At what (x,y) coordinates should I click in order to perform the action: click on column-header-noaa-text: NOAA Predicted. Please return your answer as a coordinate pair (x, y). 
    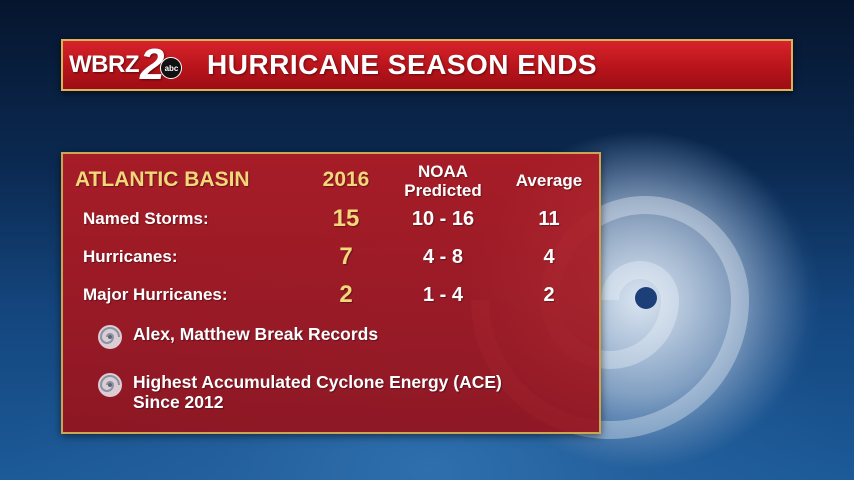
    Looking at the image, I should click on (443, 181).